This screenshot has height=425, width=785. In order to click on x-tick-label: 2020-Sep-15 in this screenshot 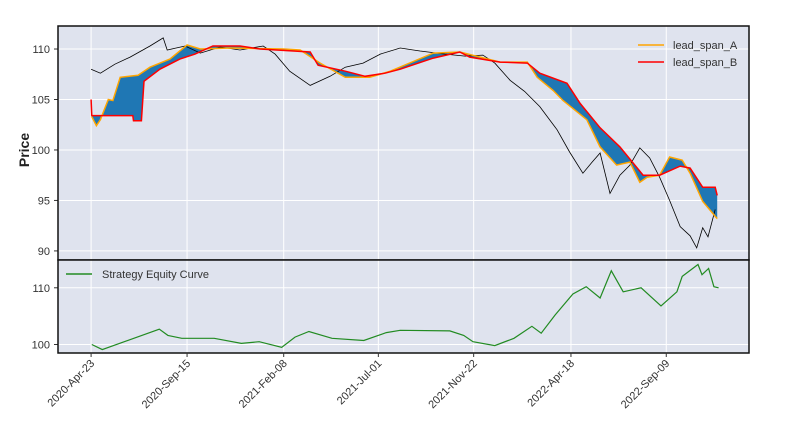, I will do `click(166, 384)`.